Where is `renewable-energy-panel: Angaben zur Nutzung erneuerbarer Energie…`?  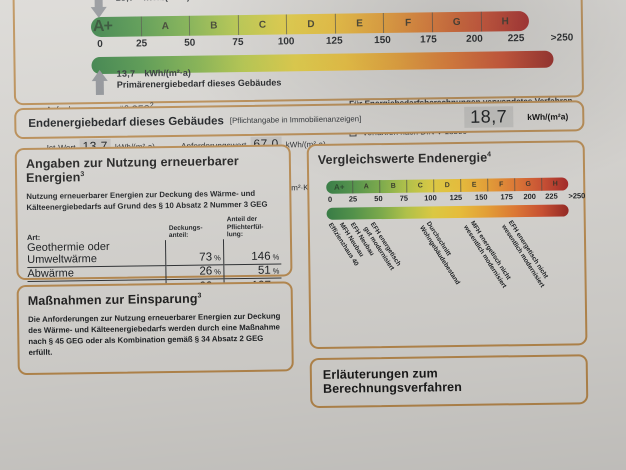 renewable-energy-panel: Angaben zur Nutzung erneuerbarer Energie… is located at coordinates (153, 220).